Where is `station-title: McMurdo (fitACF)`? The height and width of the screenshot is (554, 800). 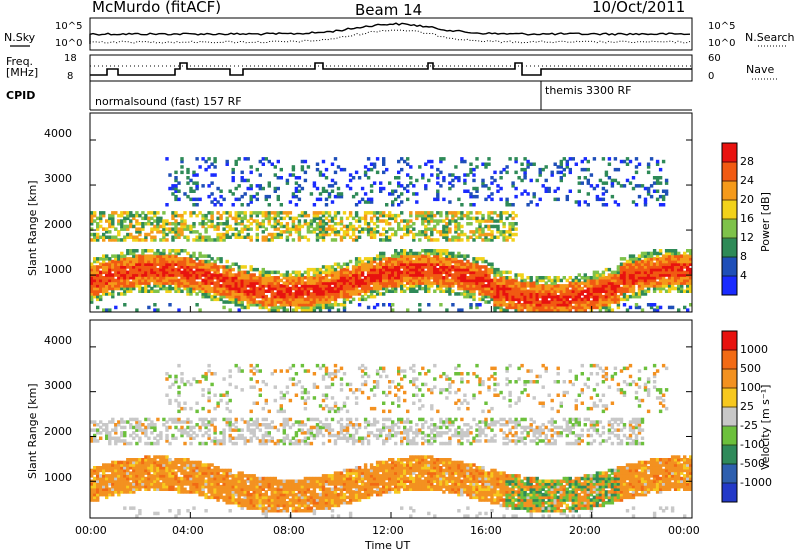 station-title: McMurdo (fitACF) is located at coordinates (157, 8).